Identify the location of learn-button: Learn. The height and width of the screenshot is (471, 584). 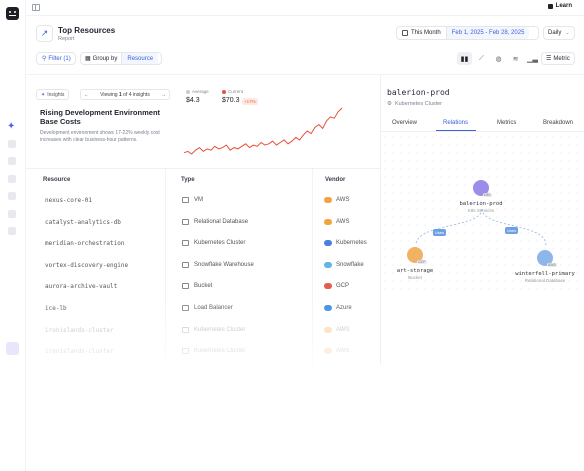
(559, 6).